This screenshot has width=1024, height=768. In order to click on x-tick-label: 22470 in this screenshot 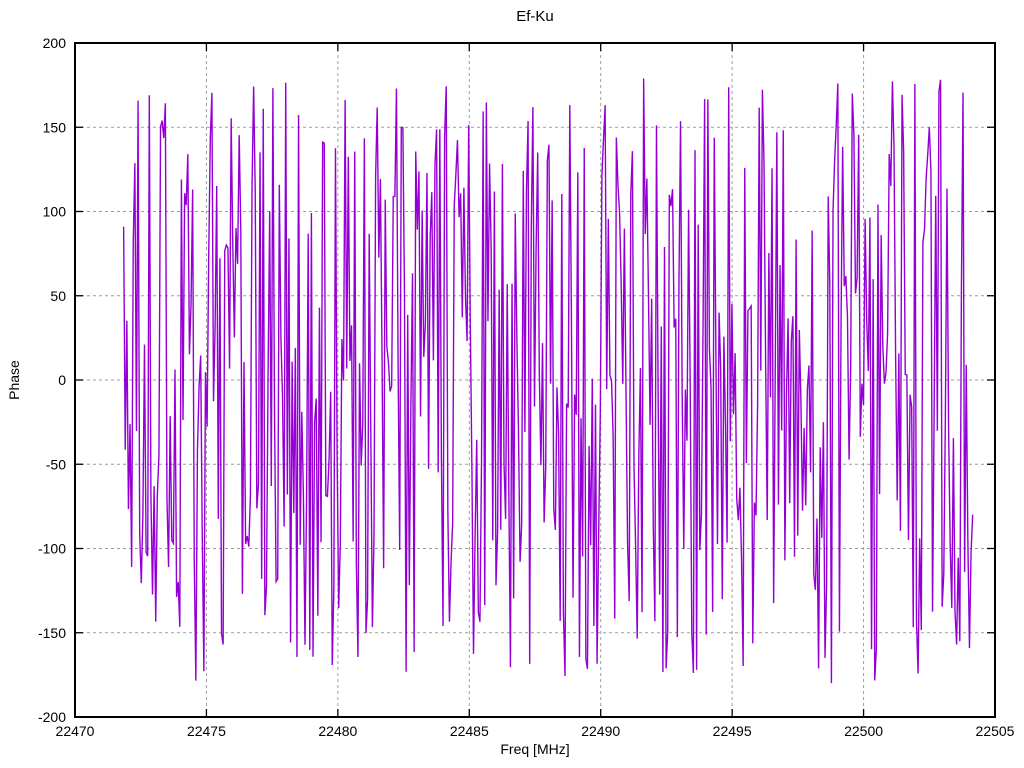, I will do `click(75, 731)`.